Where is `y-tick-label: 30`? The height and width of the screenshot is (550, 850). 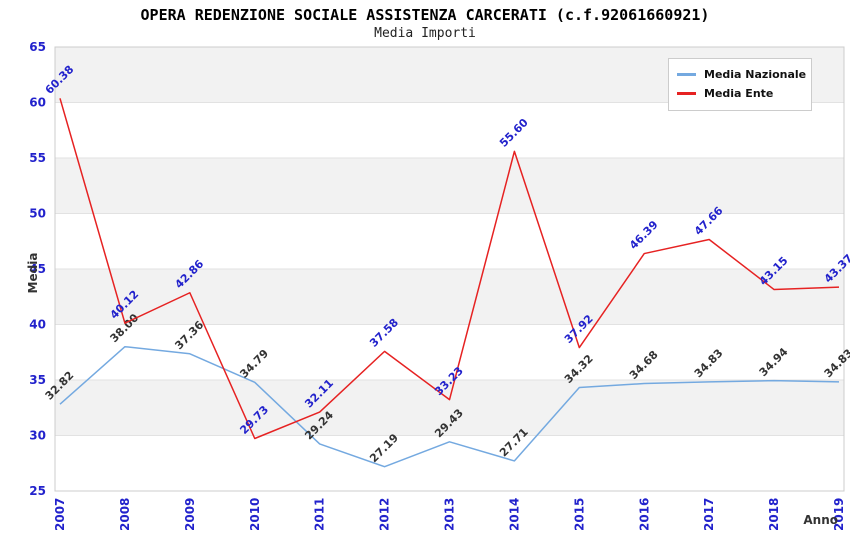 y-tick-label: 30 is located at coordinates (37, 436).